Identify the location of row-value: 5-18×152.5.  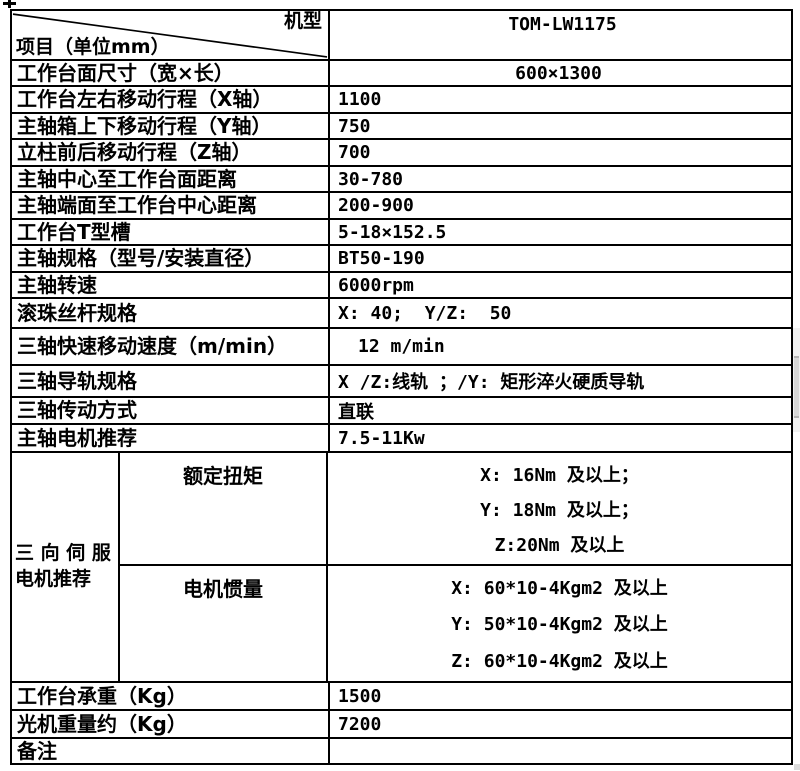
(392, 232).